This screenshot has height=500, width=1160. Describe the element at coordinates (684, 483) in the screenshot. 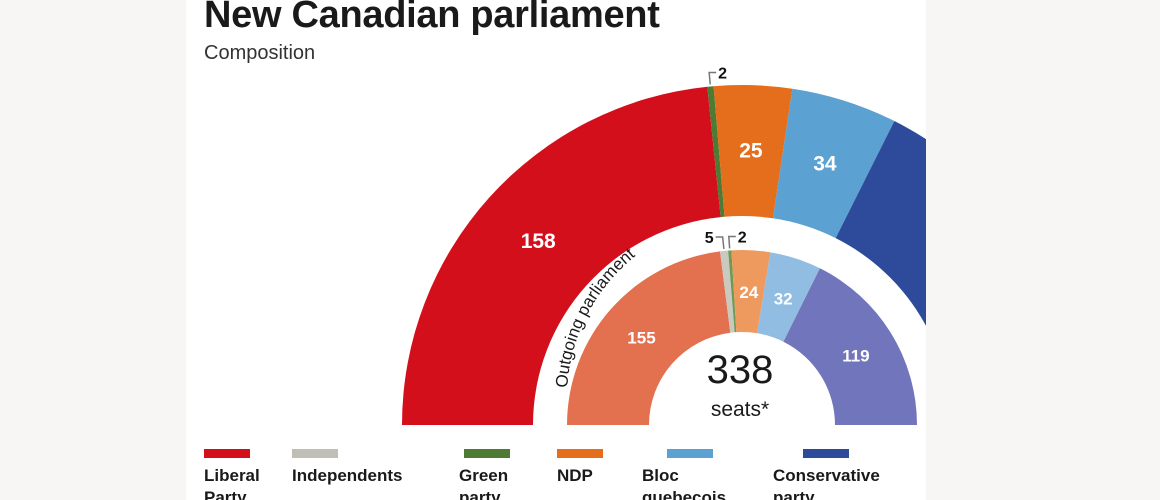

I see `legend-label-bloc: Bloc quebecois` at that location.